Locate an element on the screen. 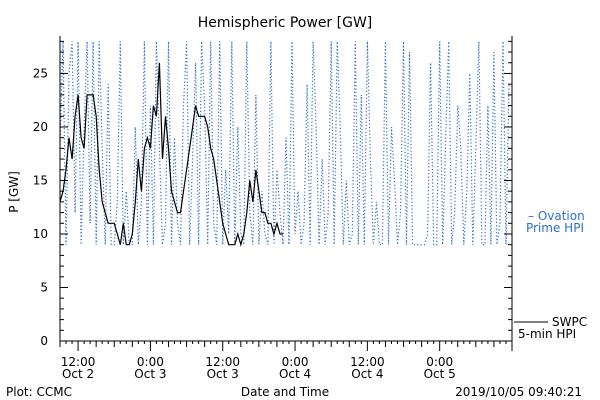 The height and width of the screenshot is (400, 600). y-axis-label: P [GW] is located at coordinates (14, 192).